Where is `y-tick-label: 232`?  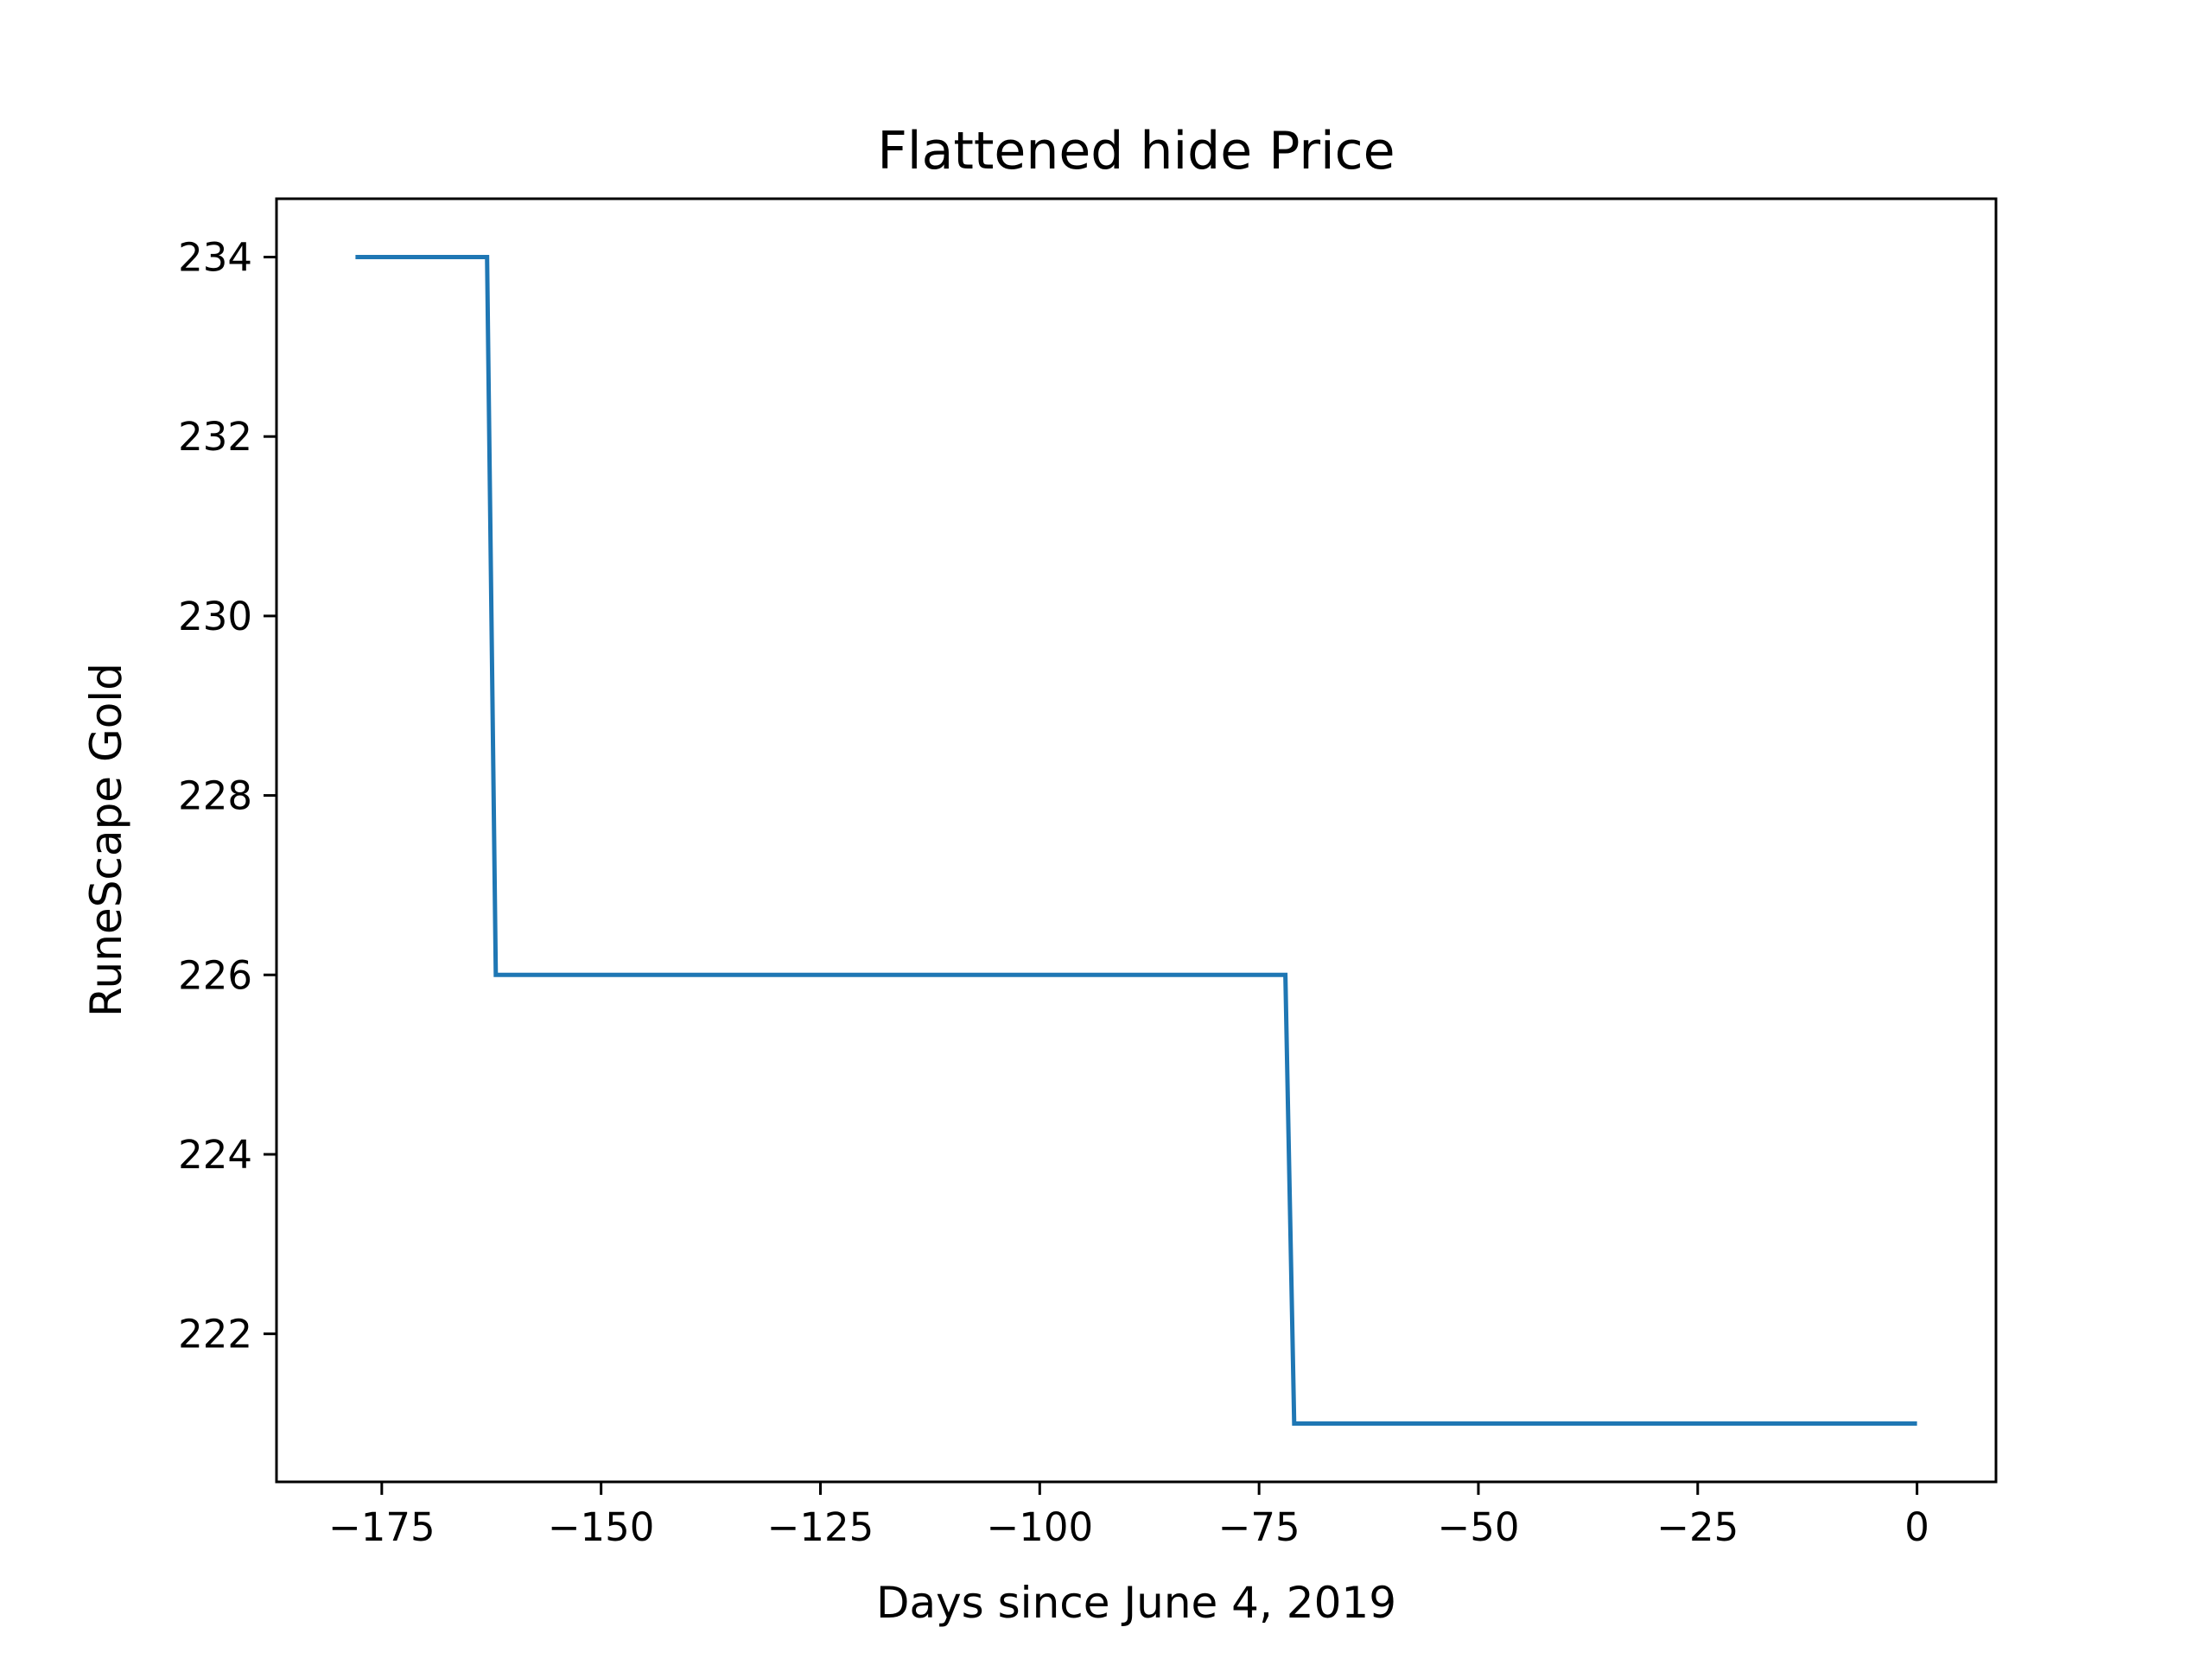
y-tick-label: 232 is located at coordinates (215, 437).